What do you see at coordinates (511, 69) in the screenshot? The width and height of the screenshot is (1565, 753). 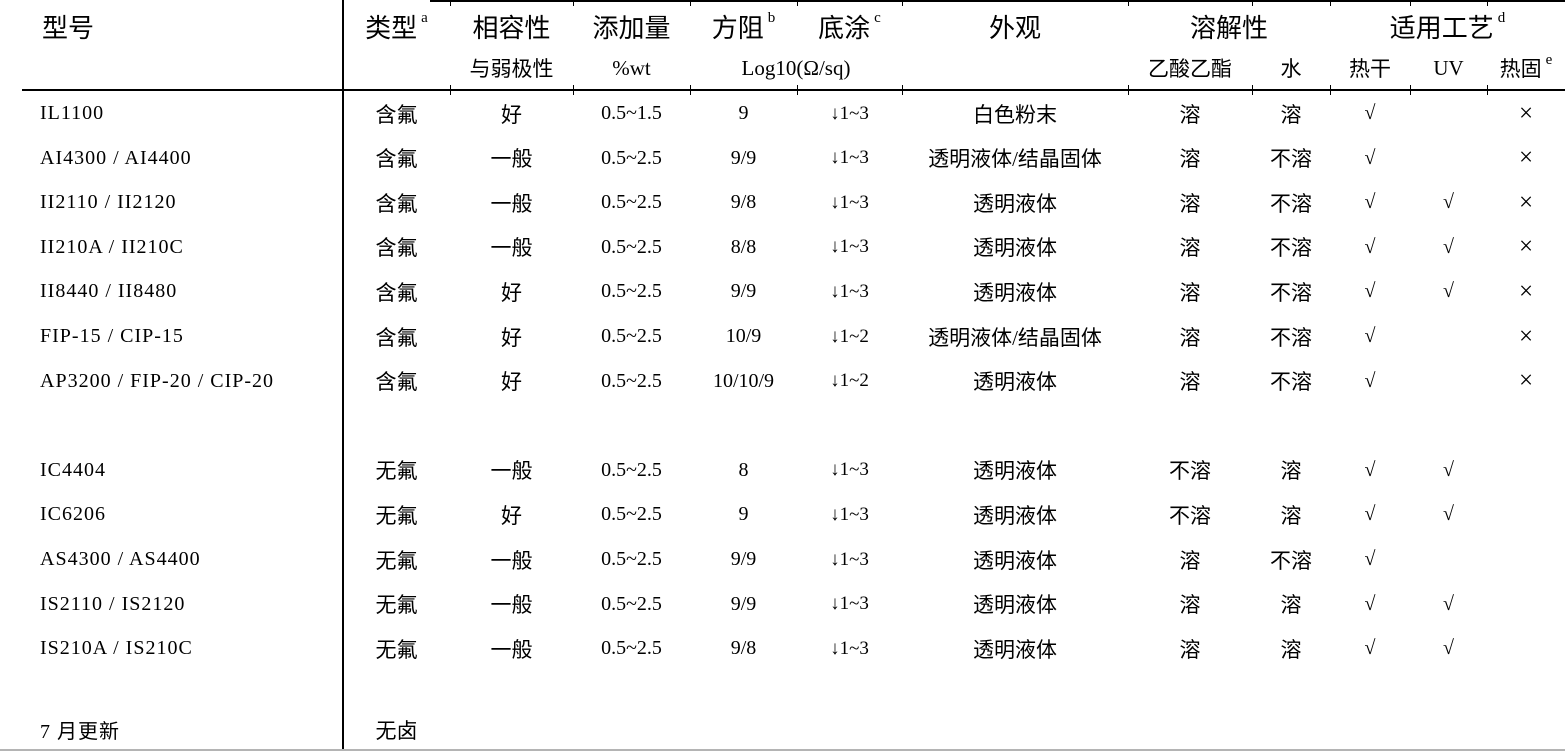 I see `subheader-compatibility-weak-polarity: 与弱极性` at bounding box center [511, 69].